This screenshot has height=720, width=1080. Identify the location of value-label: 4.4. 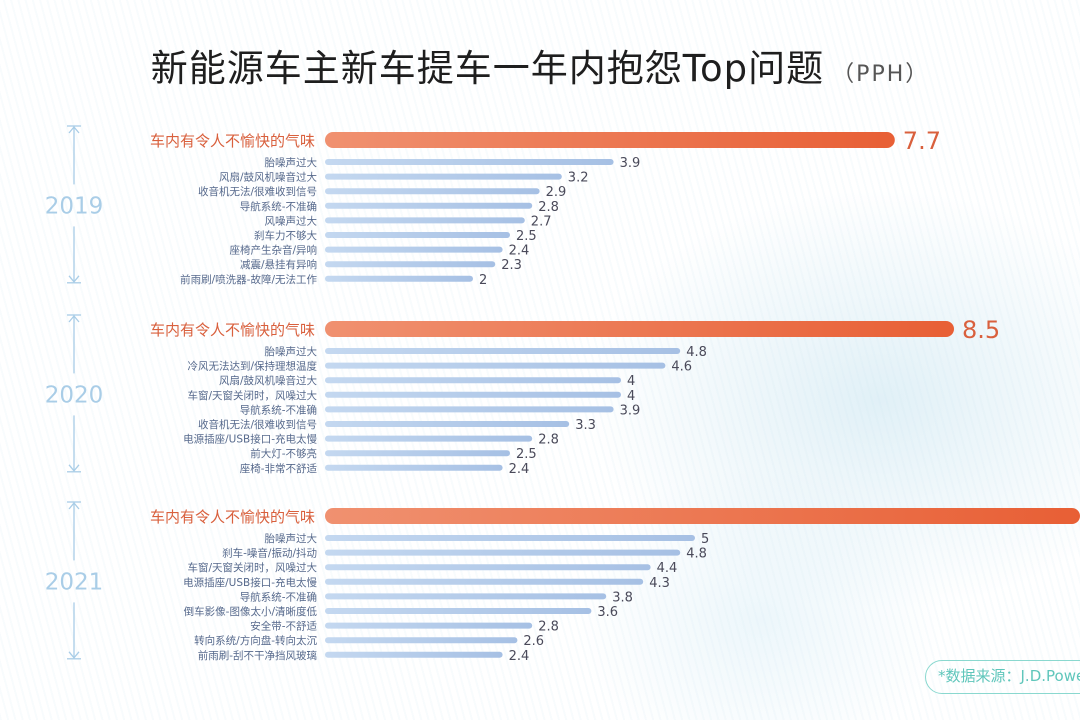
(667, 568).